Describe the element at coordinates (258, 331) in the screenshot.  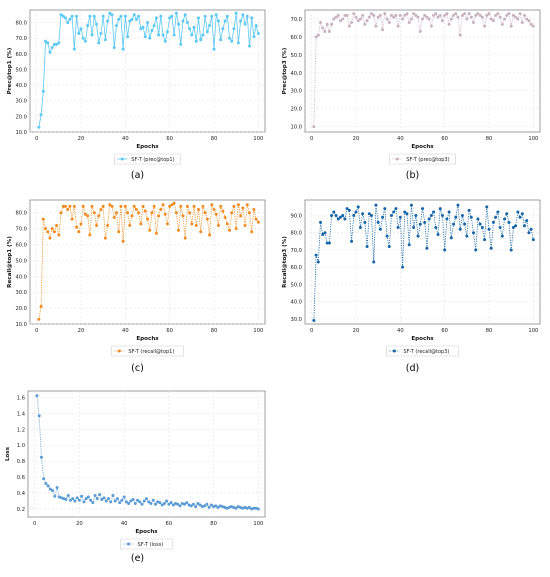
I see `x-tick-label: 100` at that location.